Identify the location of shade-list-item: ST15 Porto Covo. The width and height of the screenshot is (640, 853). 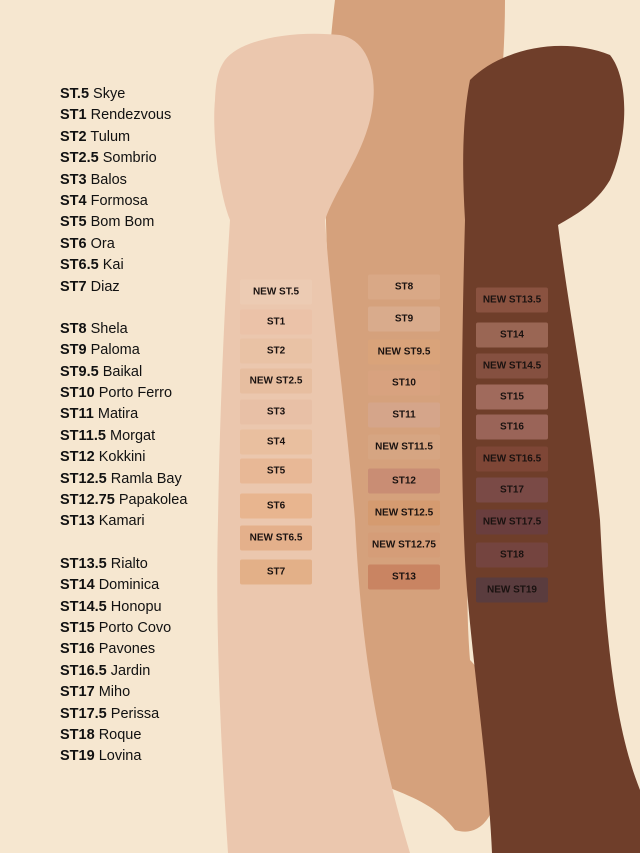
(123, 628).